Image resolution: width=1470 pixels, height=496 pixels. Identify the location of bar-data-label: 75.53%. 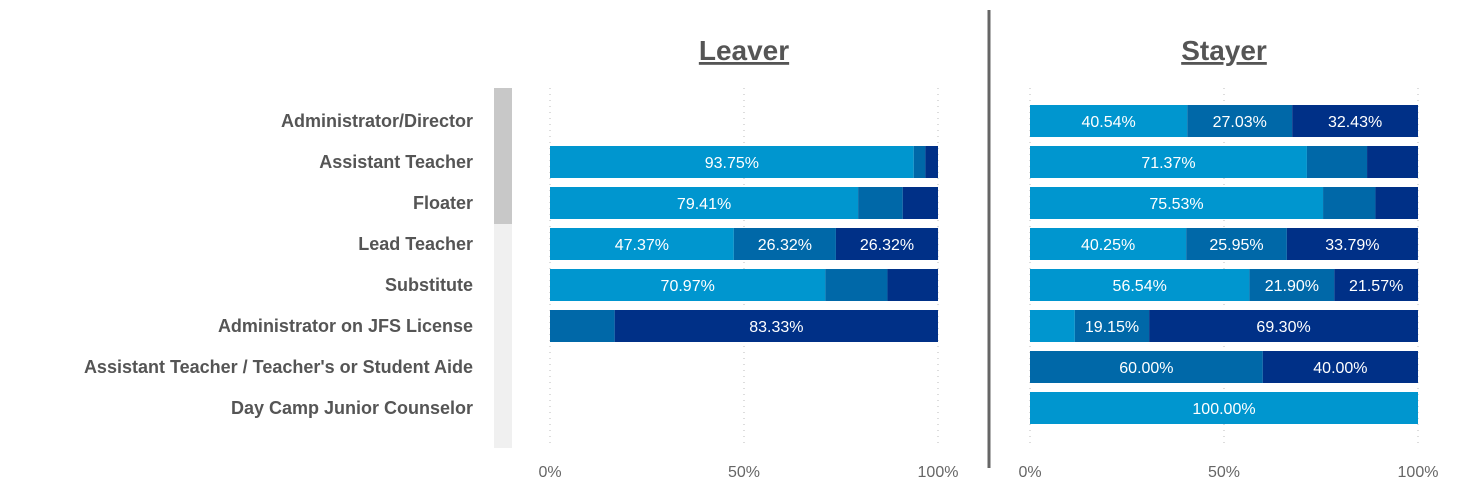
(1176, 204).